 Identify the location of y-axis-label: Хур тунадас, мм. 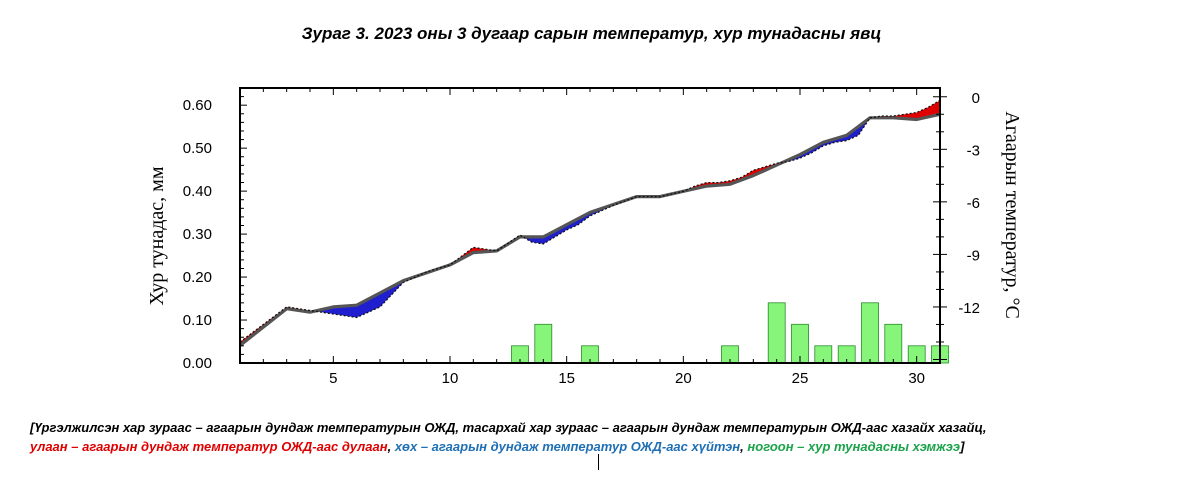
(157, 235).